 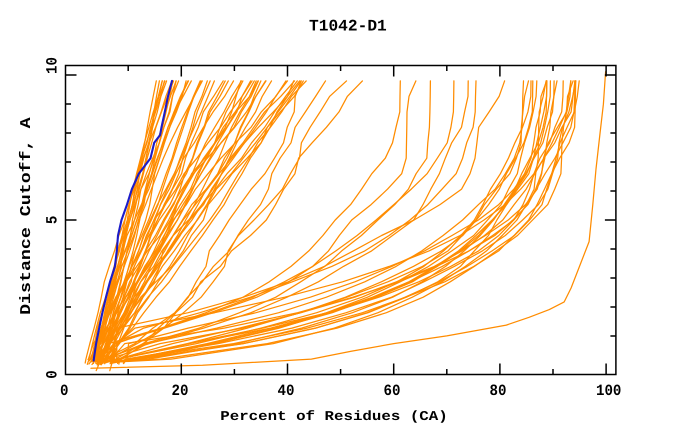 I want to click on svg-text: 60, so click(x=392, y=391).